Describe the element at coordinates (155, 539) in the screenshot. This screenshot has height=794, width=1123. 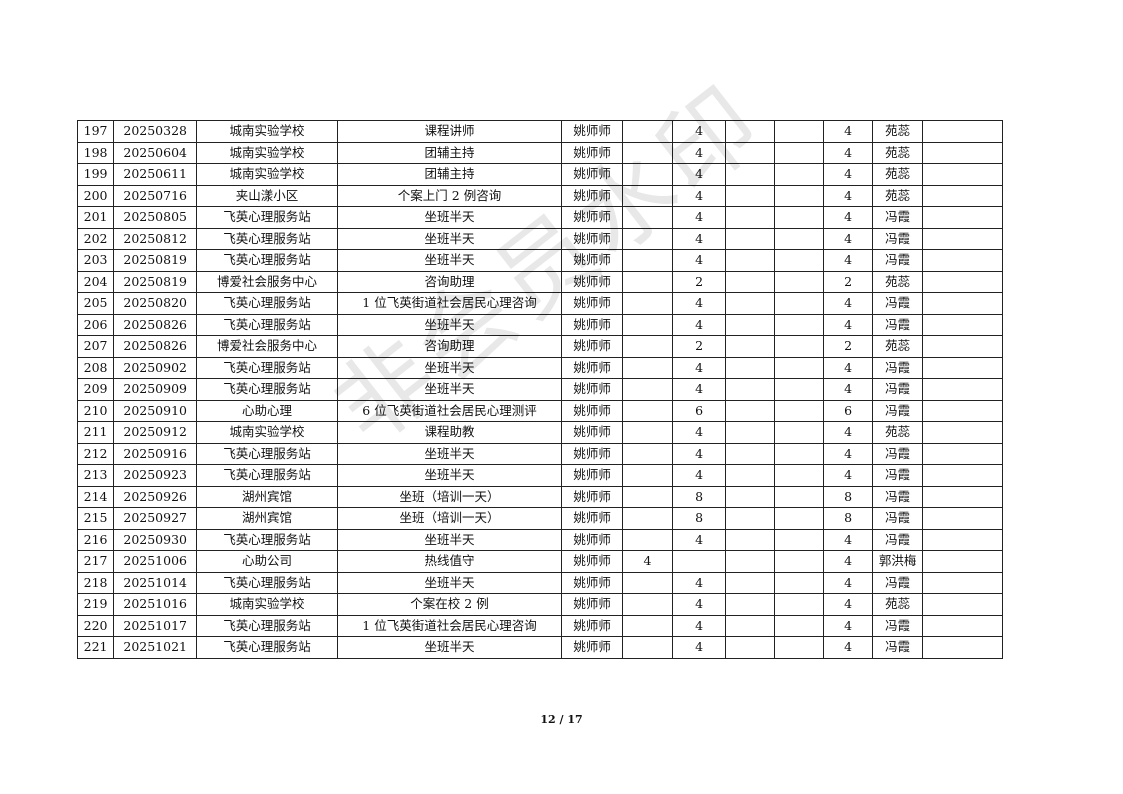
I see `cell-date: 20250930` at that location.